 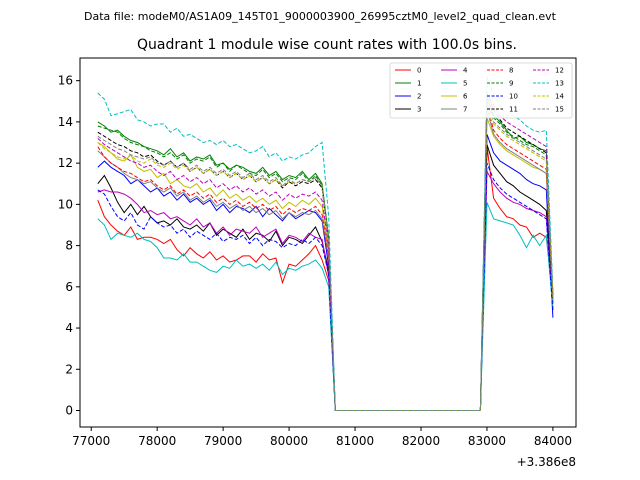 What do you see at coordinates (559, 110) in the screenshot?
I see `legend-label-15: 15` at bounding box center [559, 110].